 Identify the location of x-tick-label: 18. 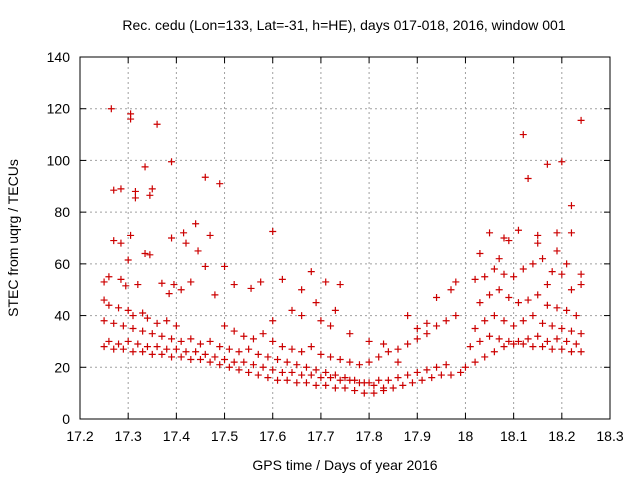
(466, 436).